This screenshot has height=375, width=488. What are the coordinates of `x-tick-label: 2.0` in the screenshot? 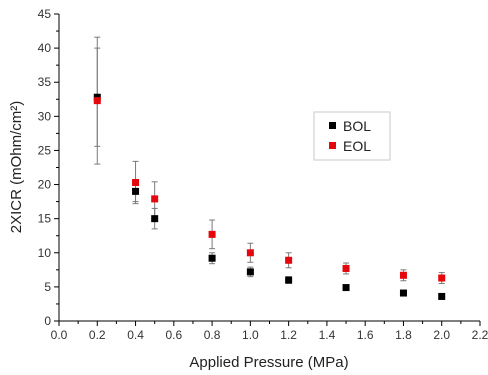 It's located at (441, 335).